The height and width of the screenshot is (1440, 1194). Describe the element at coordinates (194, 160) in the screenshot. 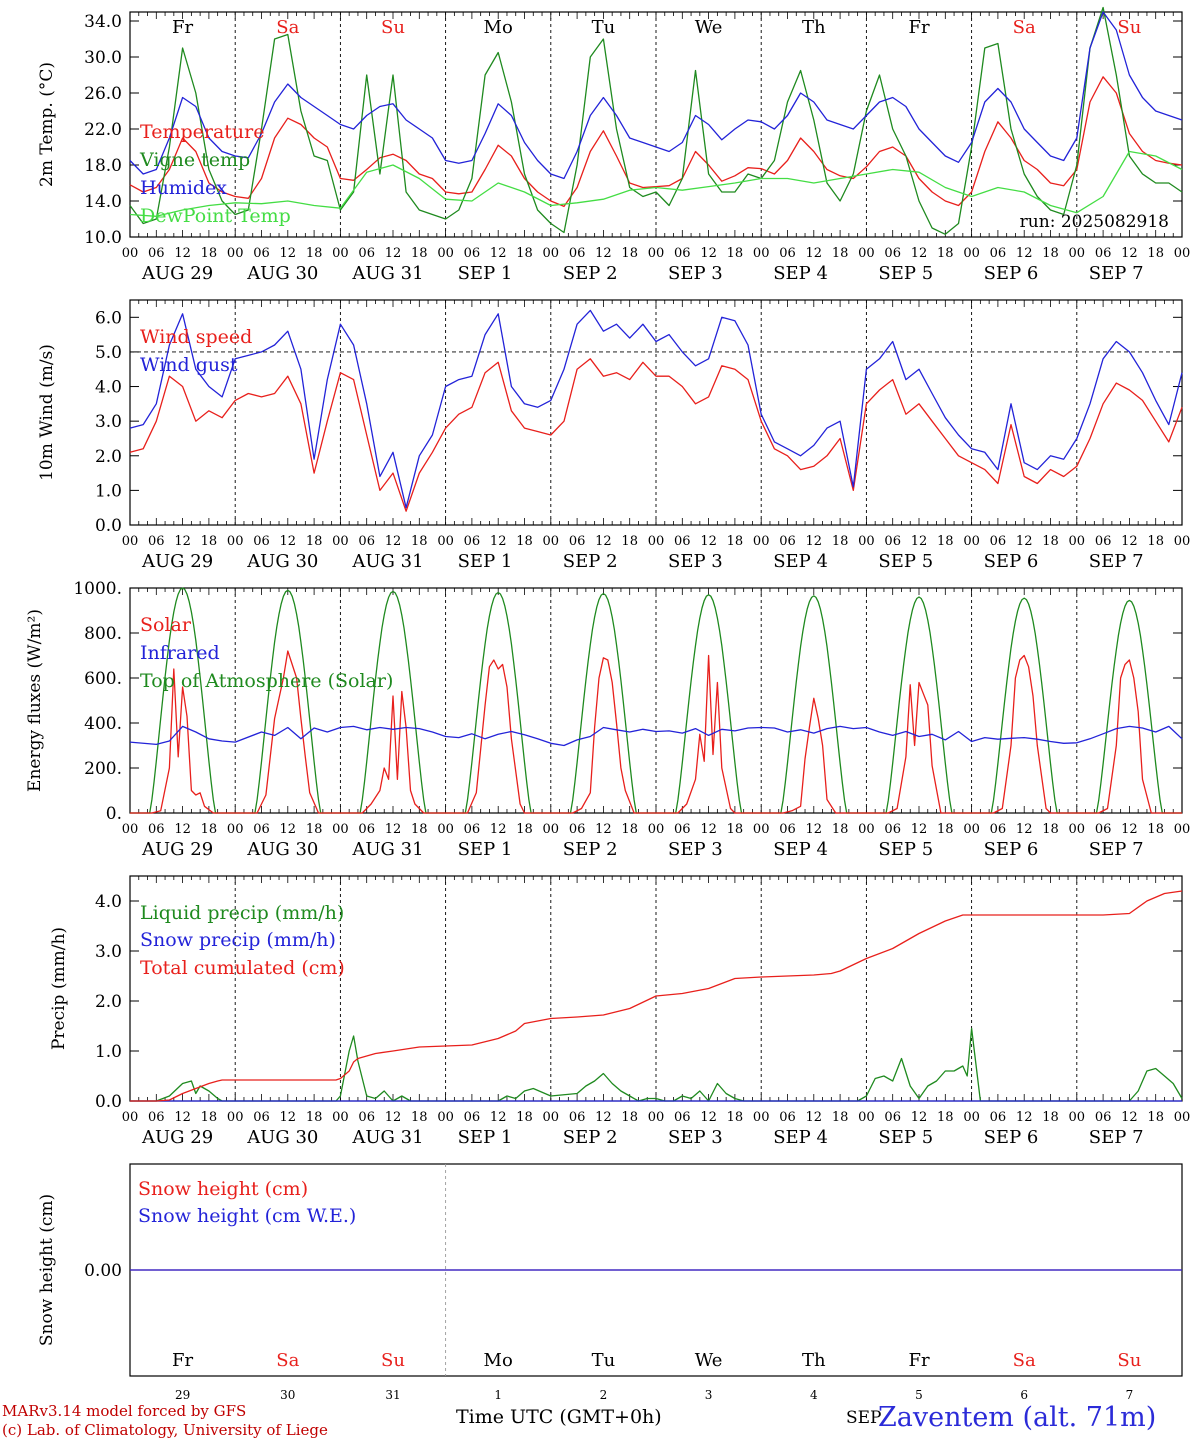

I see `legend-entry: Vigne temp` at that location.